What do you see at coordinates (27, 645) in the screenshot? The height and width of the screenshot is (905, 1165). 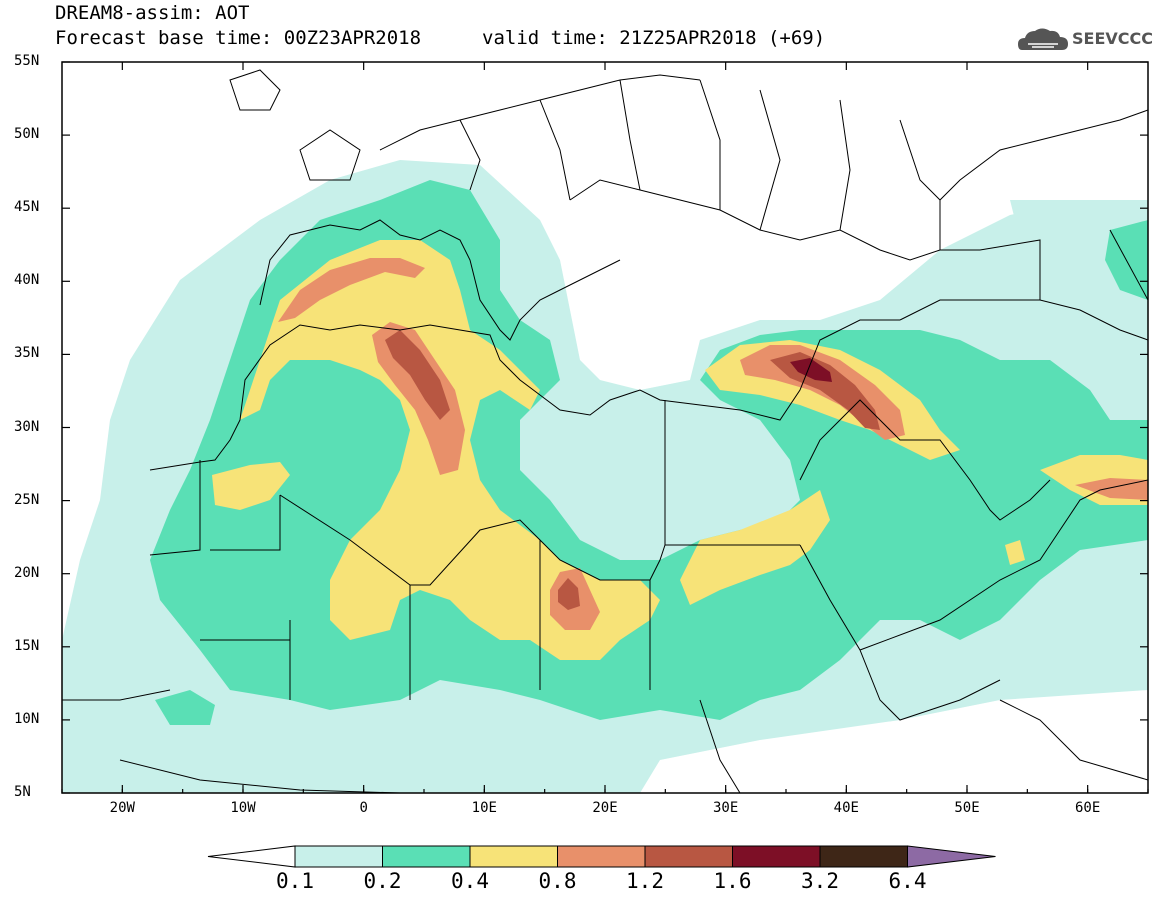 I see `lat-label: 15N` at bounding box center [27, 645].